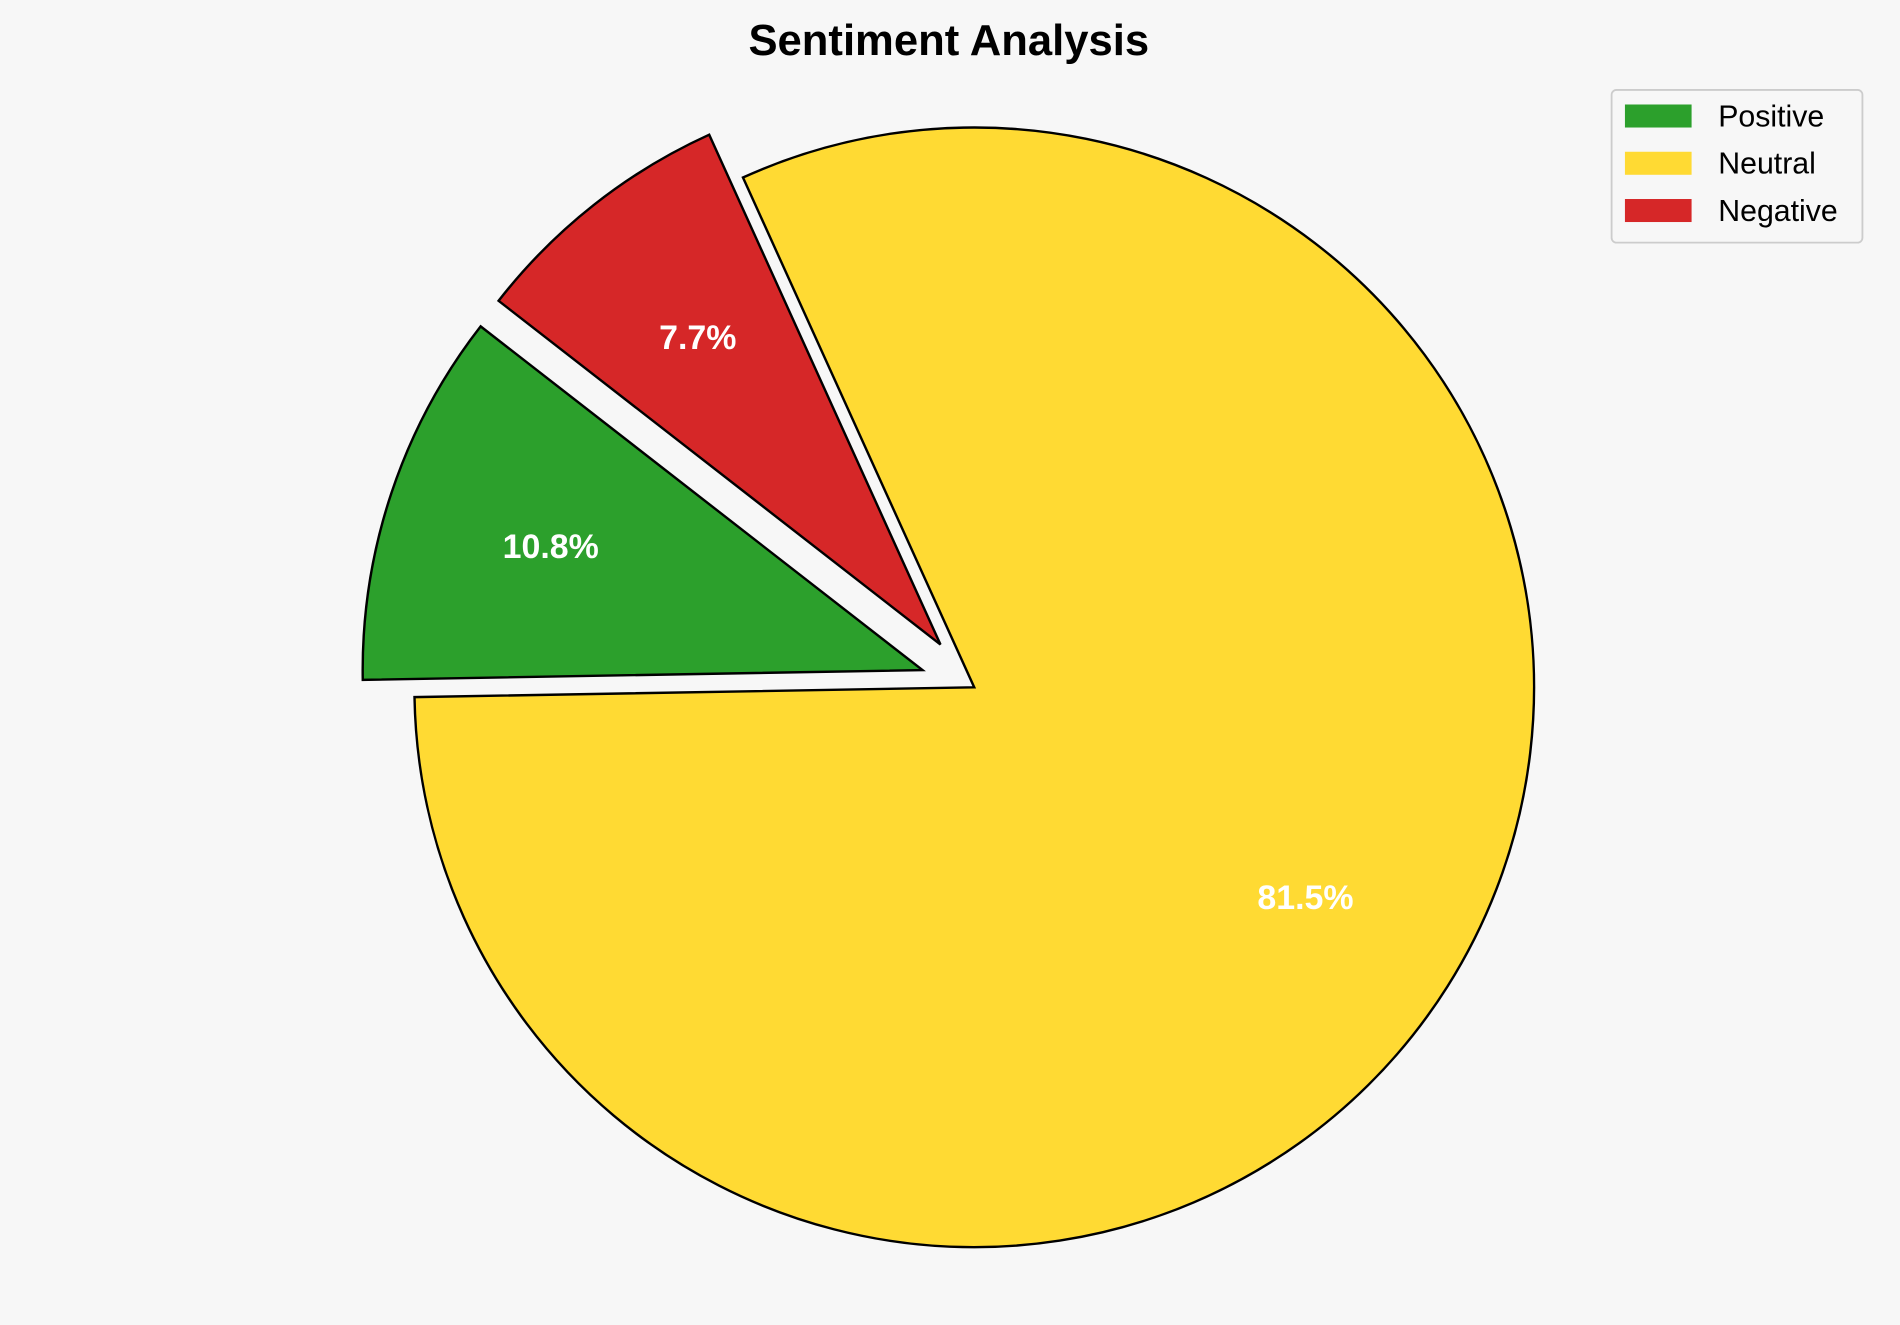 The width and height of the screenshot is (1900, 1325). What do you see at coordinates (643, 503) in the screenshot?
I see `pie-slice-positive` at bounding box center [643, 503].